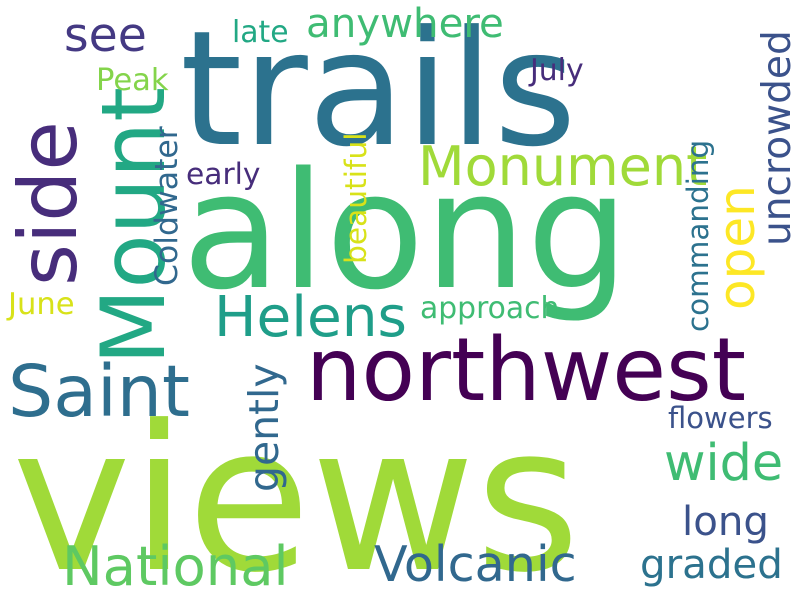 The height and width of the screenshot is (600, 800). I want to click on word-late: late, so click(260, 32).